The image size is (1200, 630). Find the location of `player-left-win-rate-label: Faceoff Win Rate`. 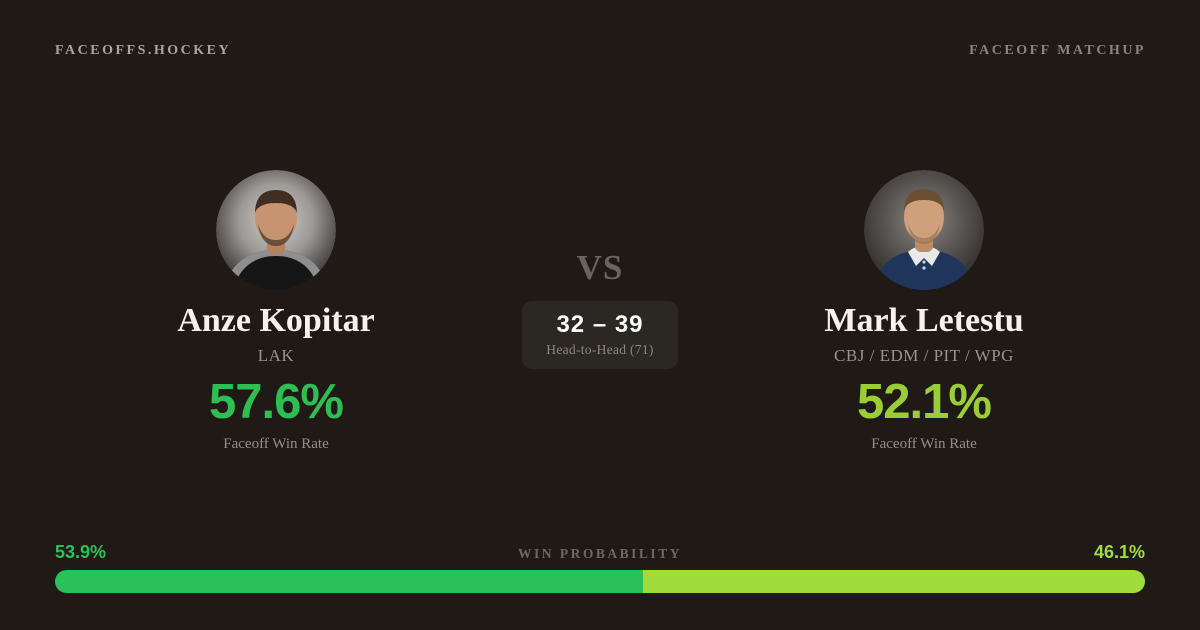

player-left-win-rate-label: Faceoff Win Rate is located at coordinates (276, 443).